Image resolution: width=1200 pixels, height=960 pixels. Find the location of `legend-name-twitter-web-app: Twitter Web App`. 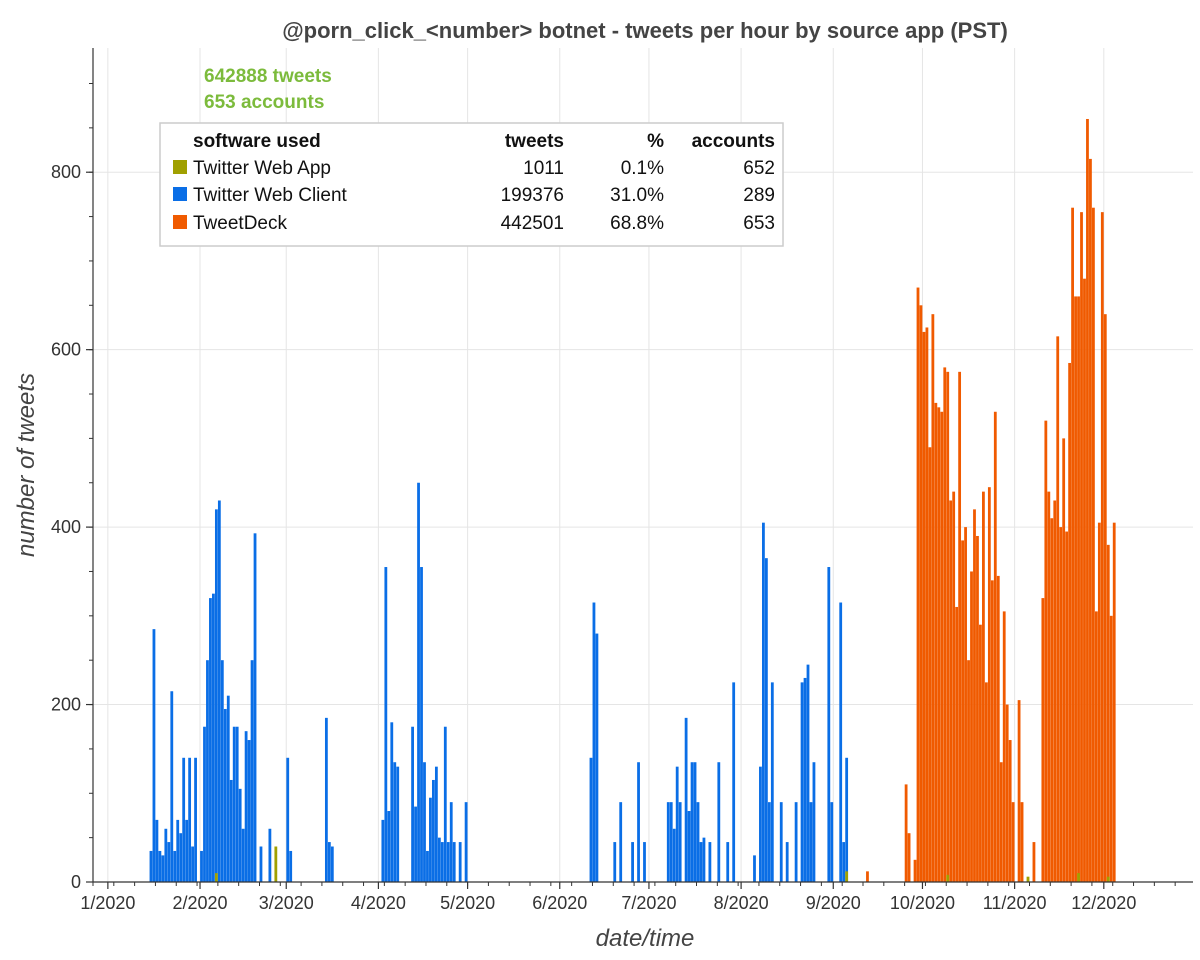

legend-name-twitter-web-app: Twitter Web App is located at coordinates (262, 168).